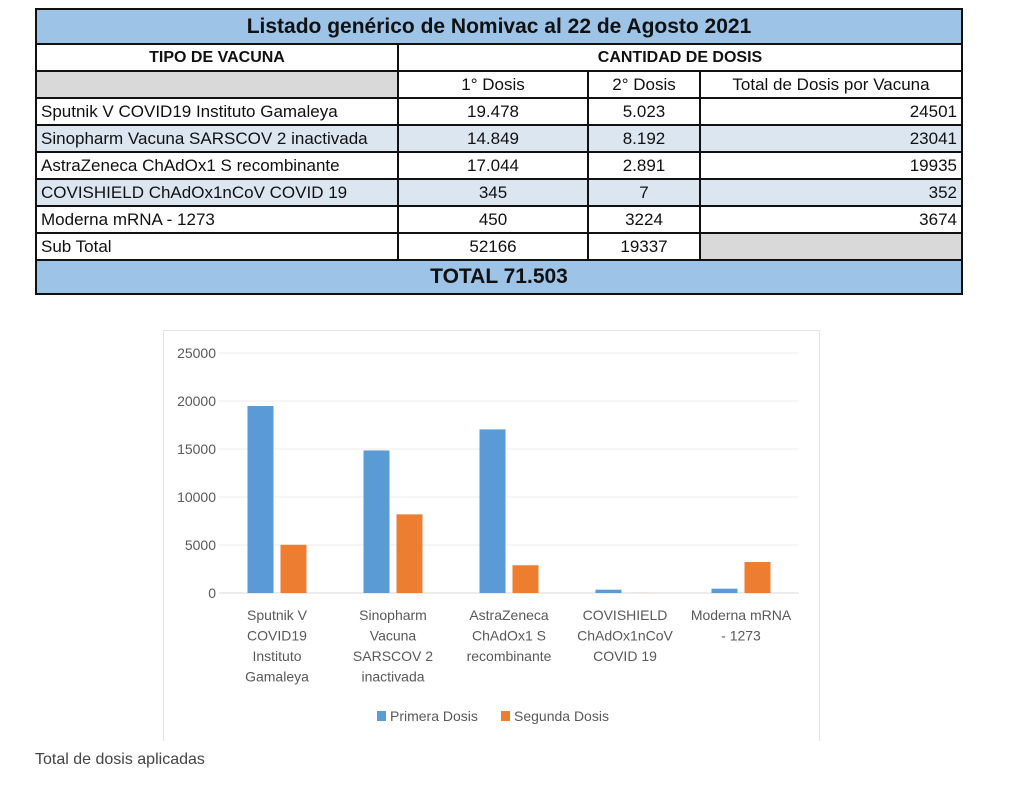  What do you see at coordinates (831, 192) in the screenshot?
I see `vaccine-total: 352` at bounding box center [831, 192].